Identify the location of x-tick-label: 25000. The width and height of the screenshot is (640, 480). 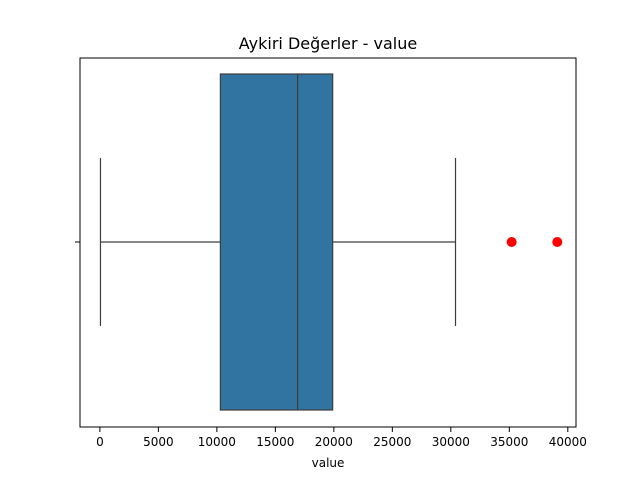
(392, 442).